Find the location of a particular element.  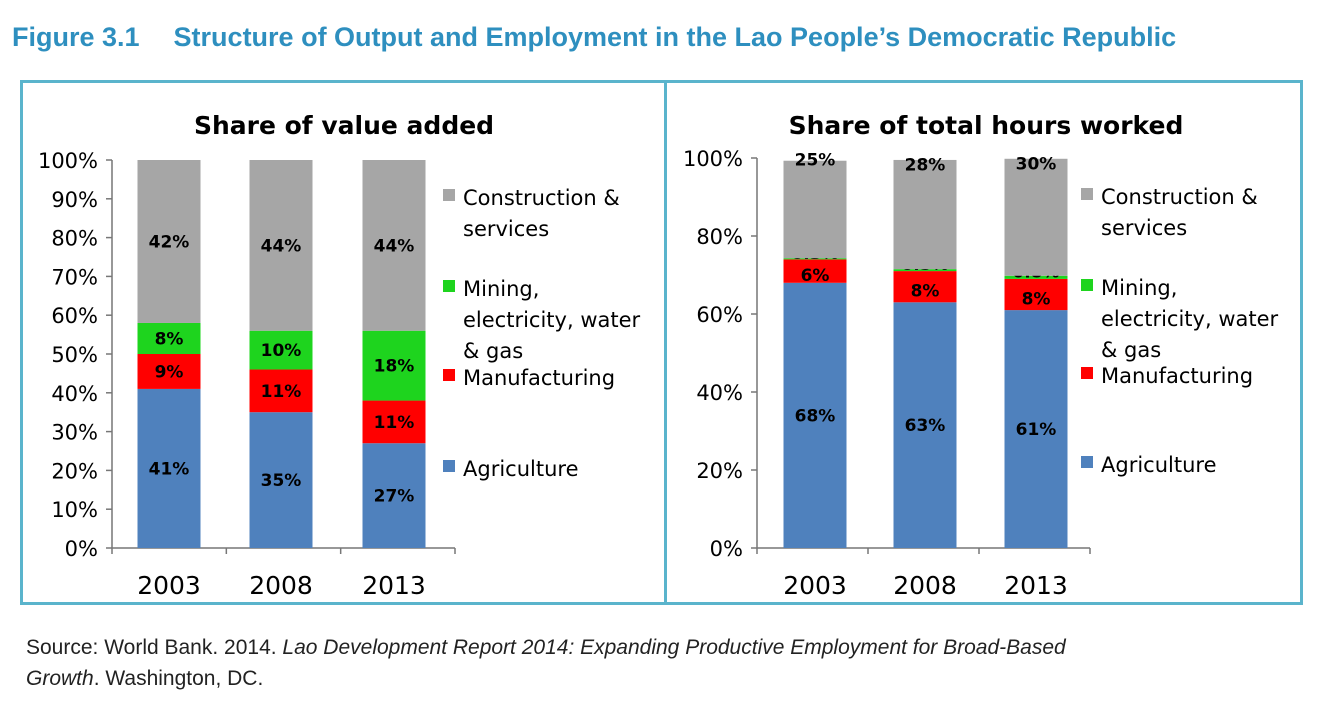

data-label: 61% is located at coordinates (1036, 430).